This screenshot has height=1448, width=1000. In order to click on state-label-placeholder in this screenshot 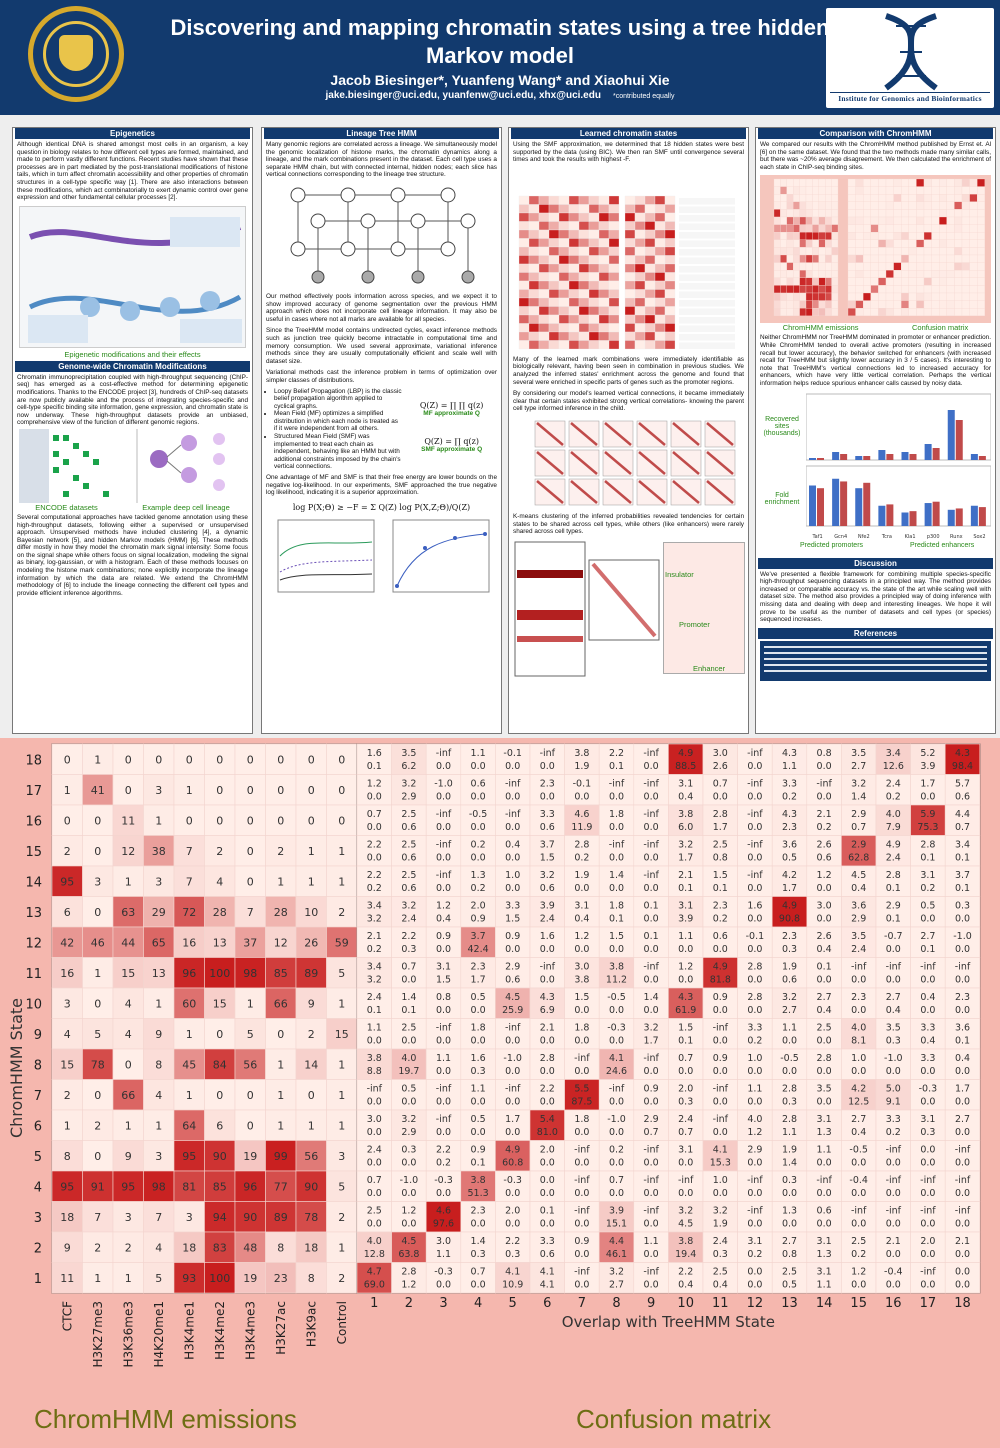, I will do `click(707, 201)`.